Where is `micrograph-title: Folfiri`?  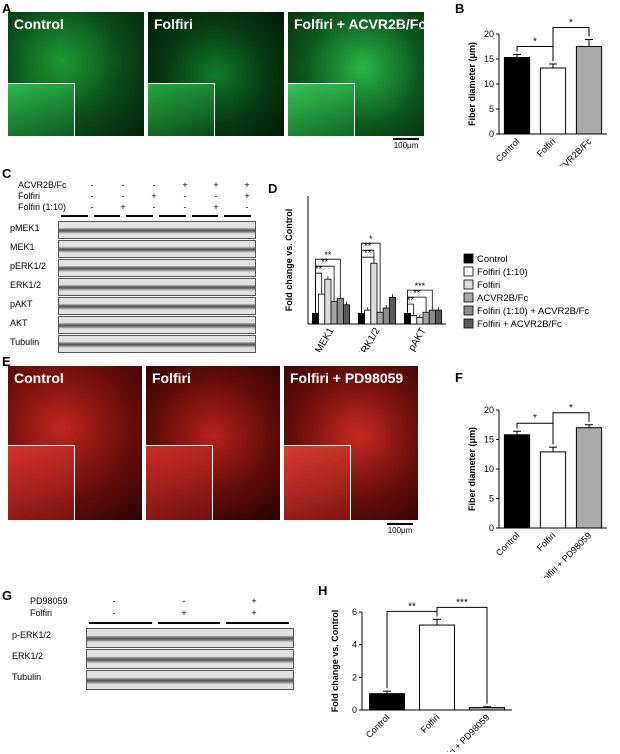 micrograph-title: Folfiri is located at coordinates (171, 378).